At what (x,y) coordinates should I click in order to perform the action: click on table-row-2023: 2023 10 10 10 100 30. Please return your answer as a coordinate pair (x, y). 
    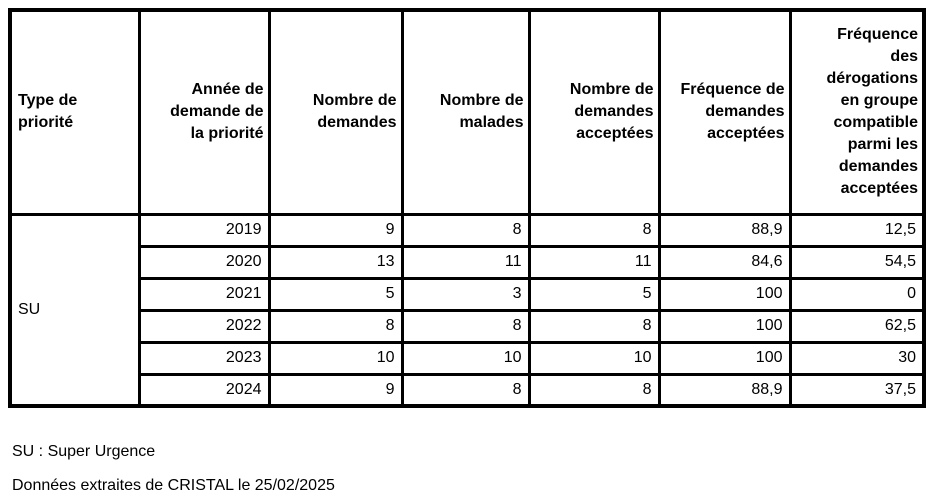
    Looking at the image, I should click on (468, 358).